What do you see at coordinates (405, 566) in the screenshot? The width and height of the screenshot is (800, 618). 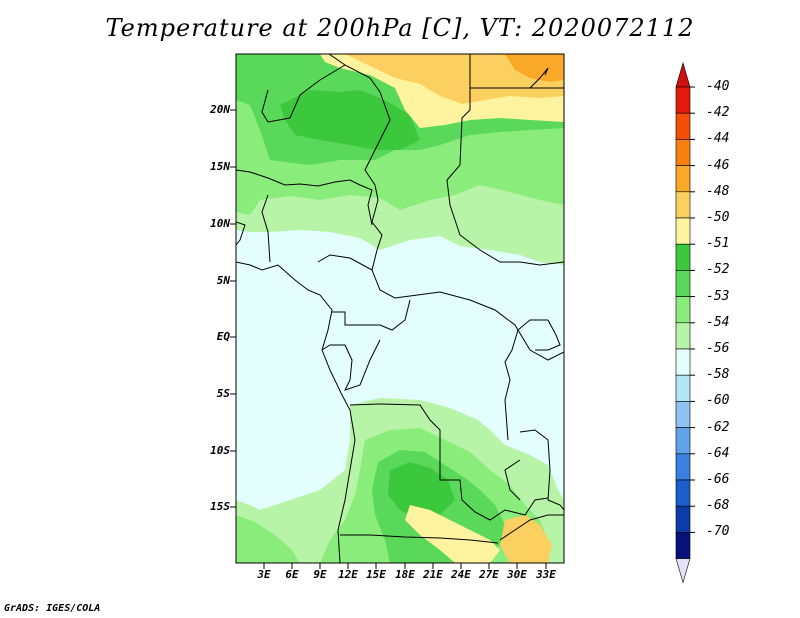 I see `lon-tick-marks` at bounding box center [405, 566].